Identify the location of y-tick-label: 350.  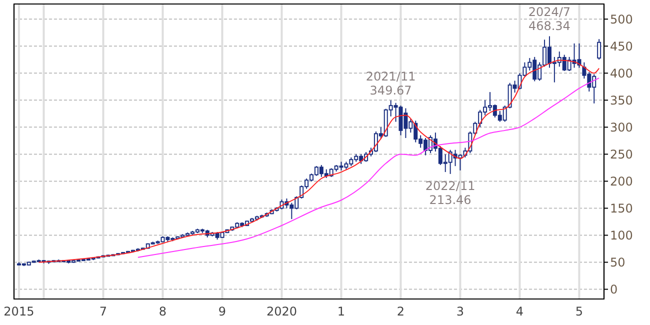
(621, 100).